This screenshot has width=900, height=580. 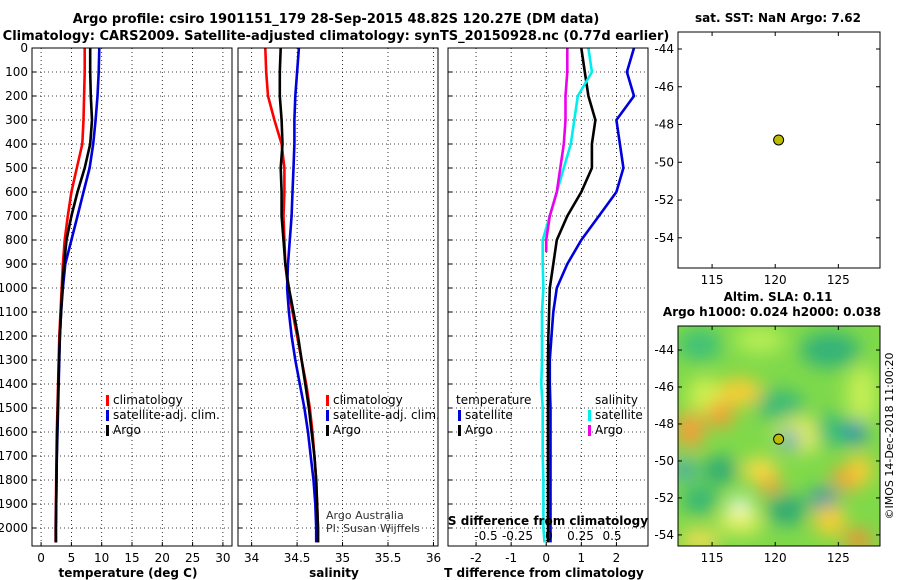 What do you see at coordinates (16, 168) in the screenshot?
I see `y-tick-label: 500` at bounding box center [16, 168].